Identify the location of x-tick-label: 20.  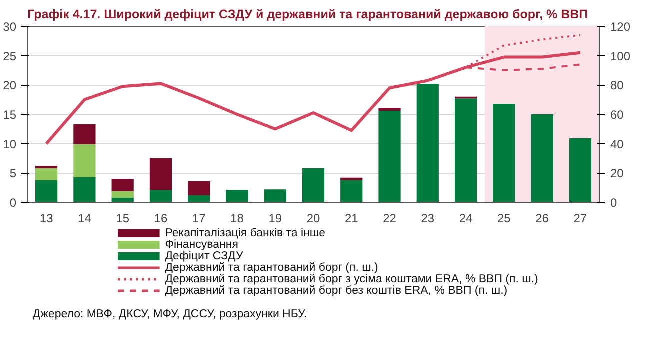
(313, 219).